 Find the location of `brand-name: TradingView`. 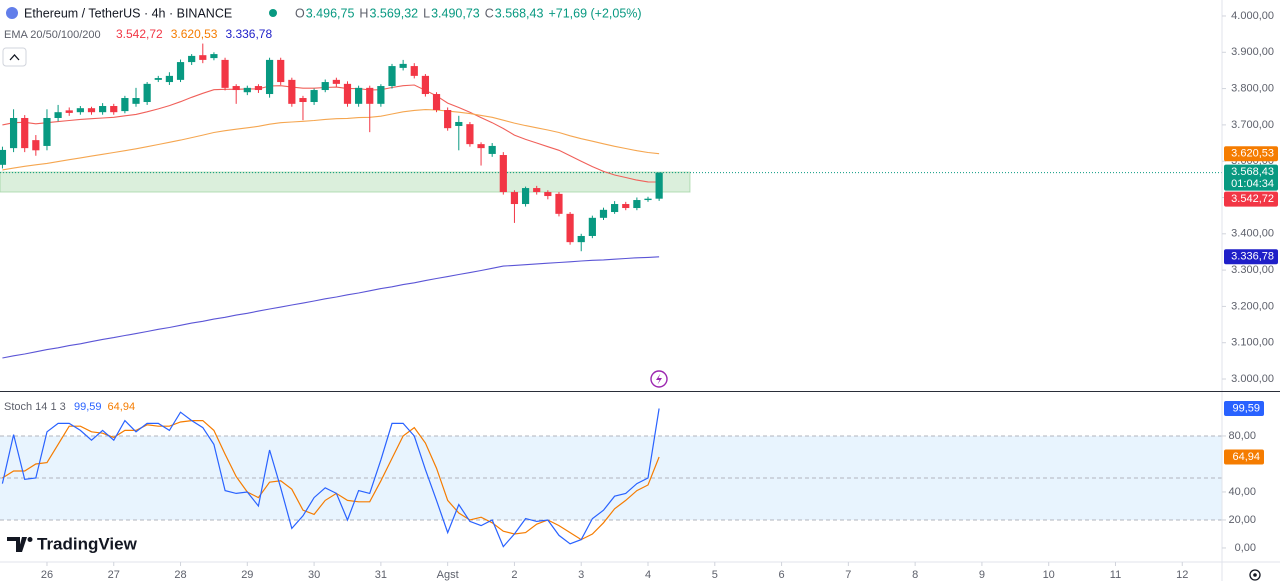

brand-name: TradingView is located at coordinates (87, 543).